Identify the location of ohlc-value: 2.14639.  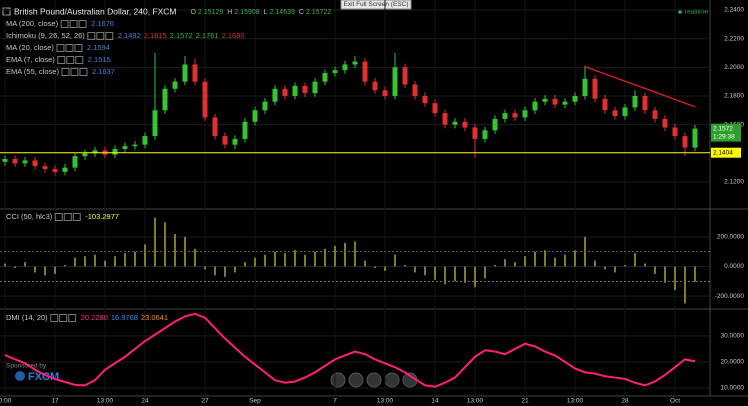
(282, 12).